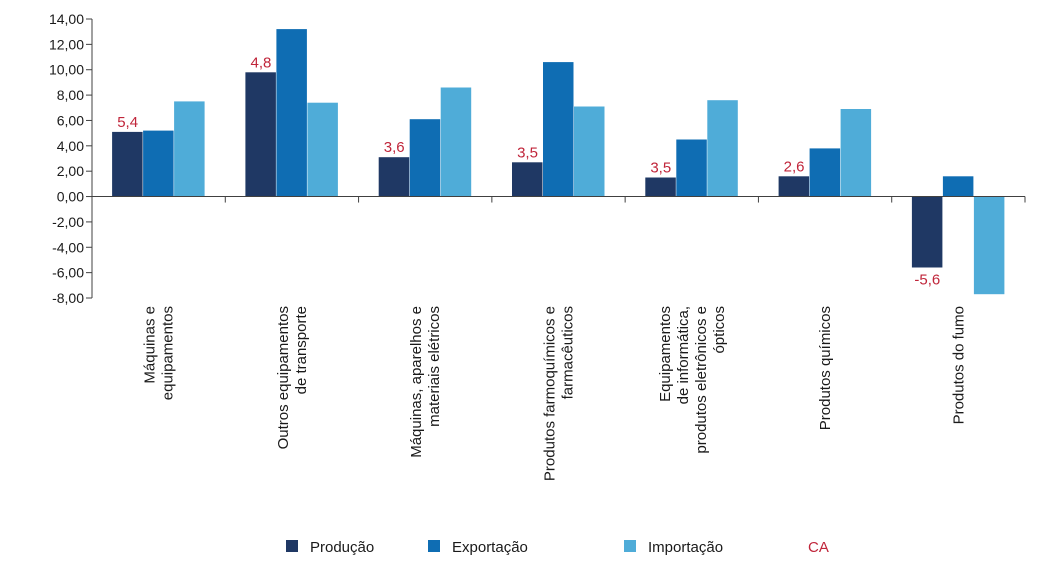 Image resolution: width=1046 pixels, height=563 pixels. What do you see at coordinates (283, 377) in the screenshot?
I see `x-category-label: Outros equipamentos` at bounding box center [283, 377].